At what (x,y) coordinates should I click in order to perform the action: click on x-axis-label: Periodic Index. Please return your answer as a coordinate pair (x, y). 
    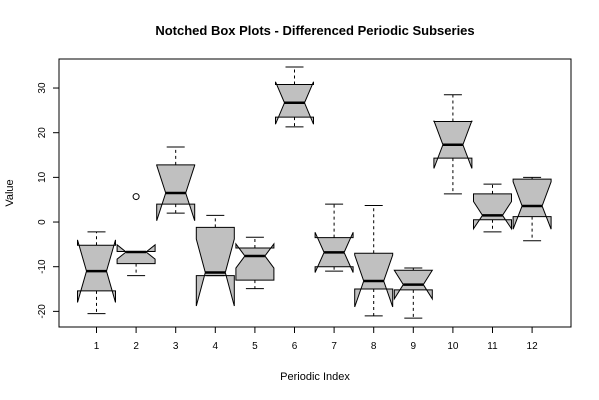
    Looking at the image, I should click on (315, 377).